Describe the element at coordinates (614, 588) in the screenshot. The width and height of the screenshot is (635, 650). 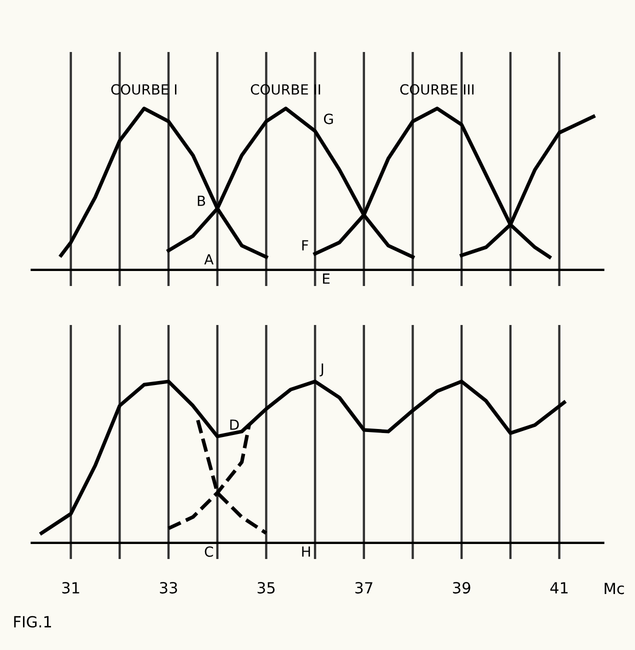
I see `x-axis-title: Mc` at that location.